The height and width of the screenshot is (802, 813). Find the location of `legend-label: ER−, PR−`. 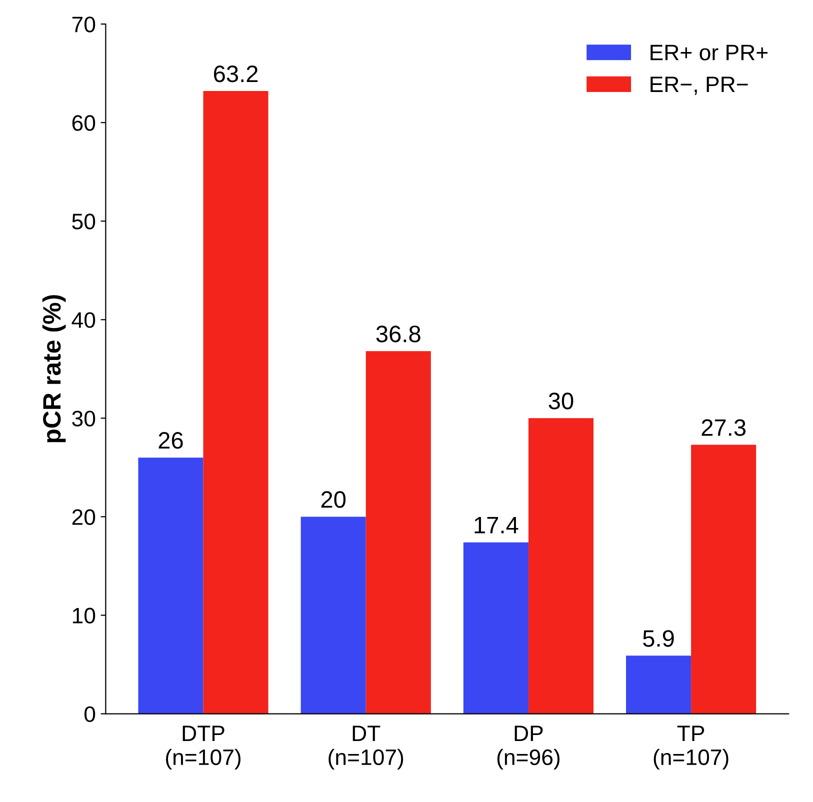

legend-label: ER−, PR− is located at coordinates (699, 85).